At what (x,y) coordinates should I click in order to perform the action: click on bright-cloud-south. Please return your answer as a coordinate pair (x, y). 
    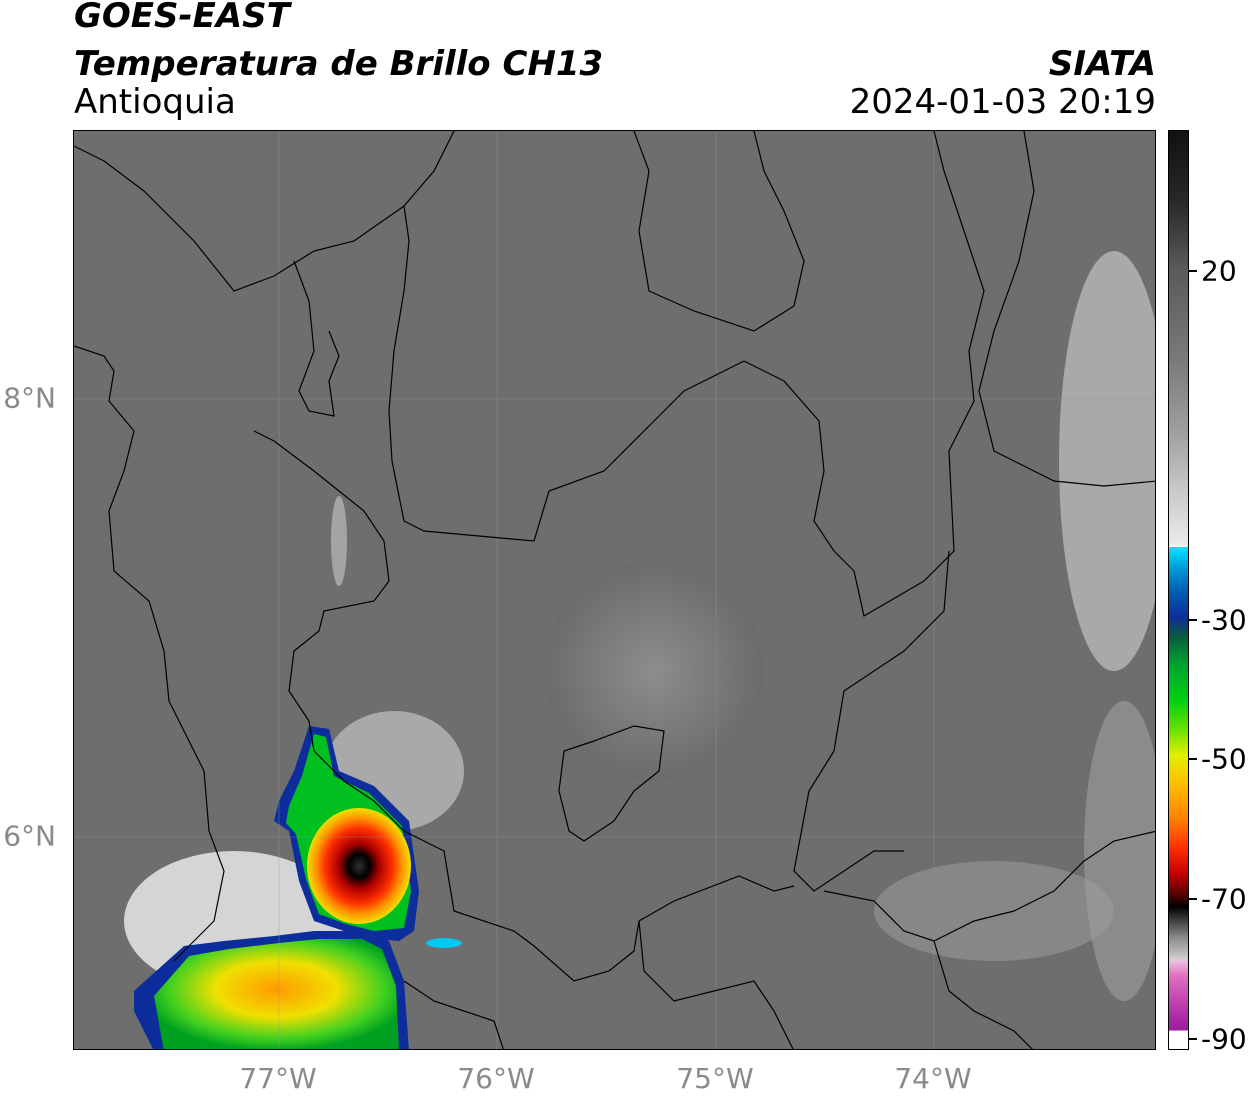
    Looking at the image, I should click on (994, 911).